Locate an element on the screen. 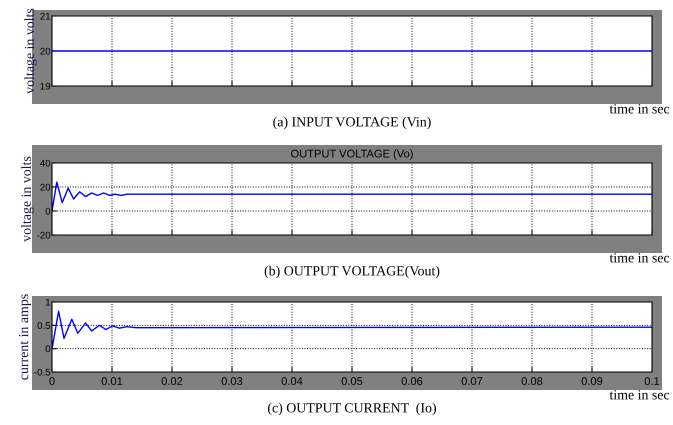 The height and width of the screenshot is (425, 673). x-tick-label: 0.07 is located at coordinates (472, 381).